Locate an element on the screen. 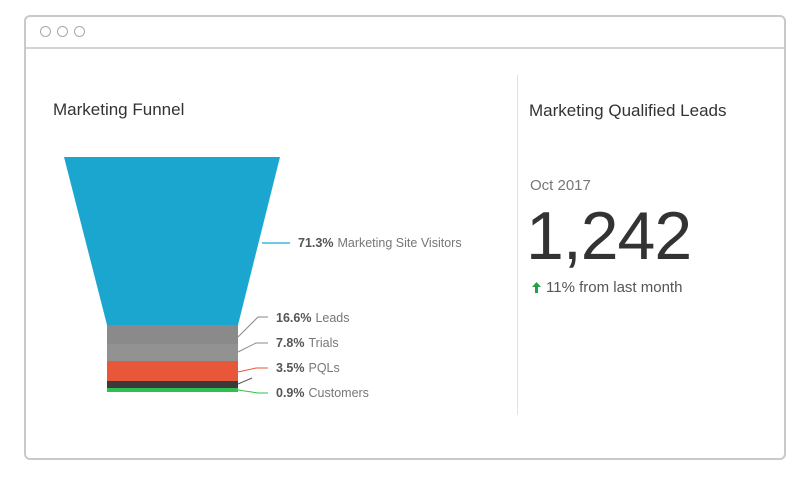 The image size is (800, 483). mql-title: Marketing Qualified Leads is located at coordinates (628, 110).